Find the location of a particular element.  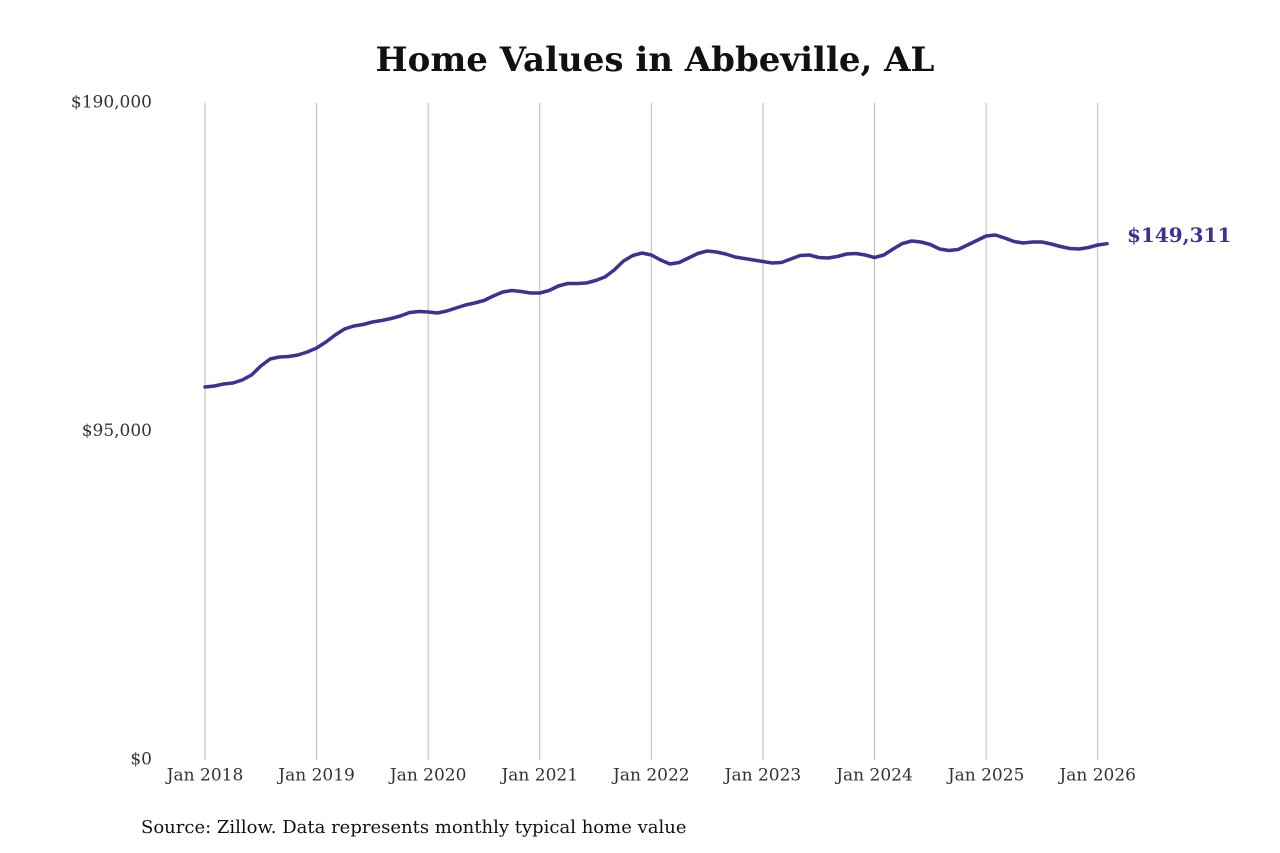

x-tick-label: Jan 2025 is located at coordinates (985, 776).